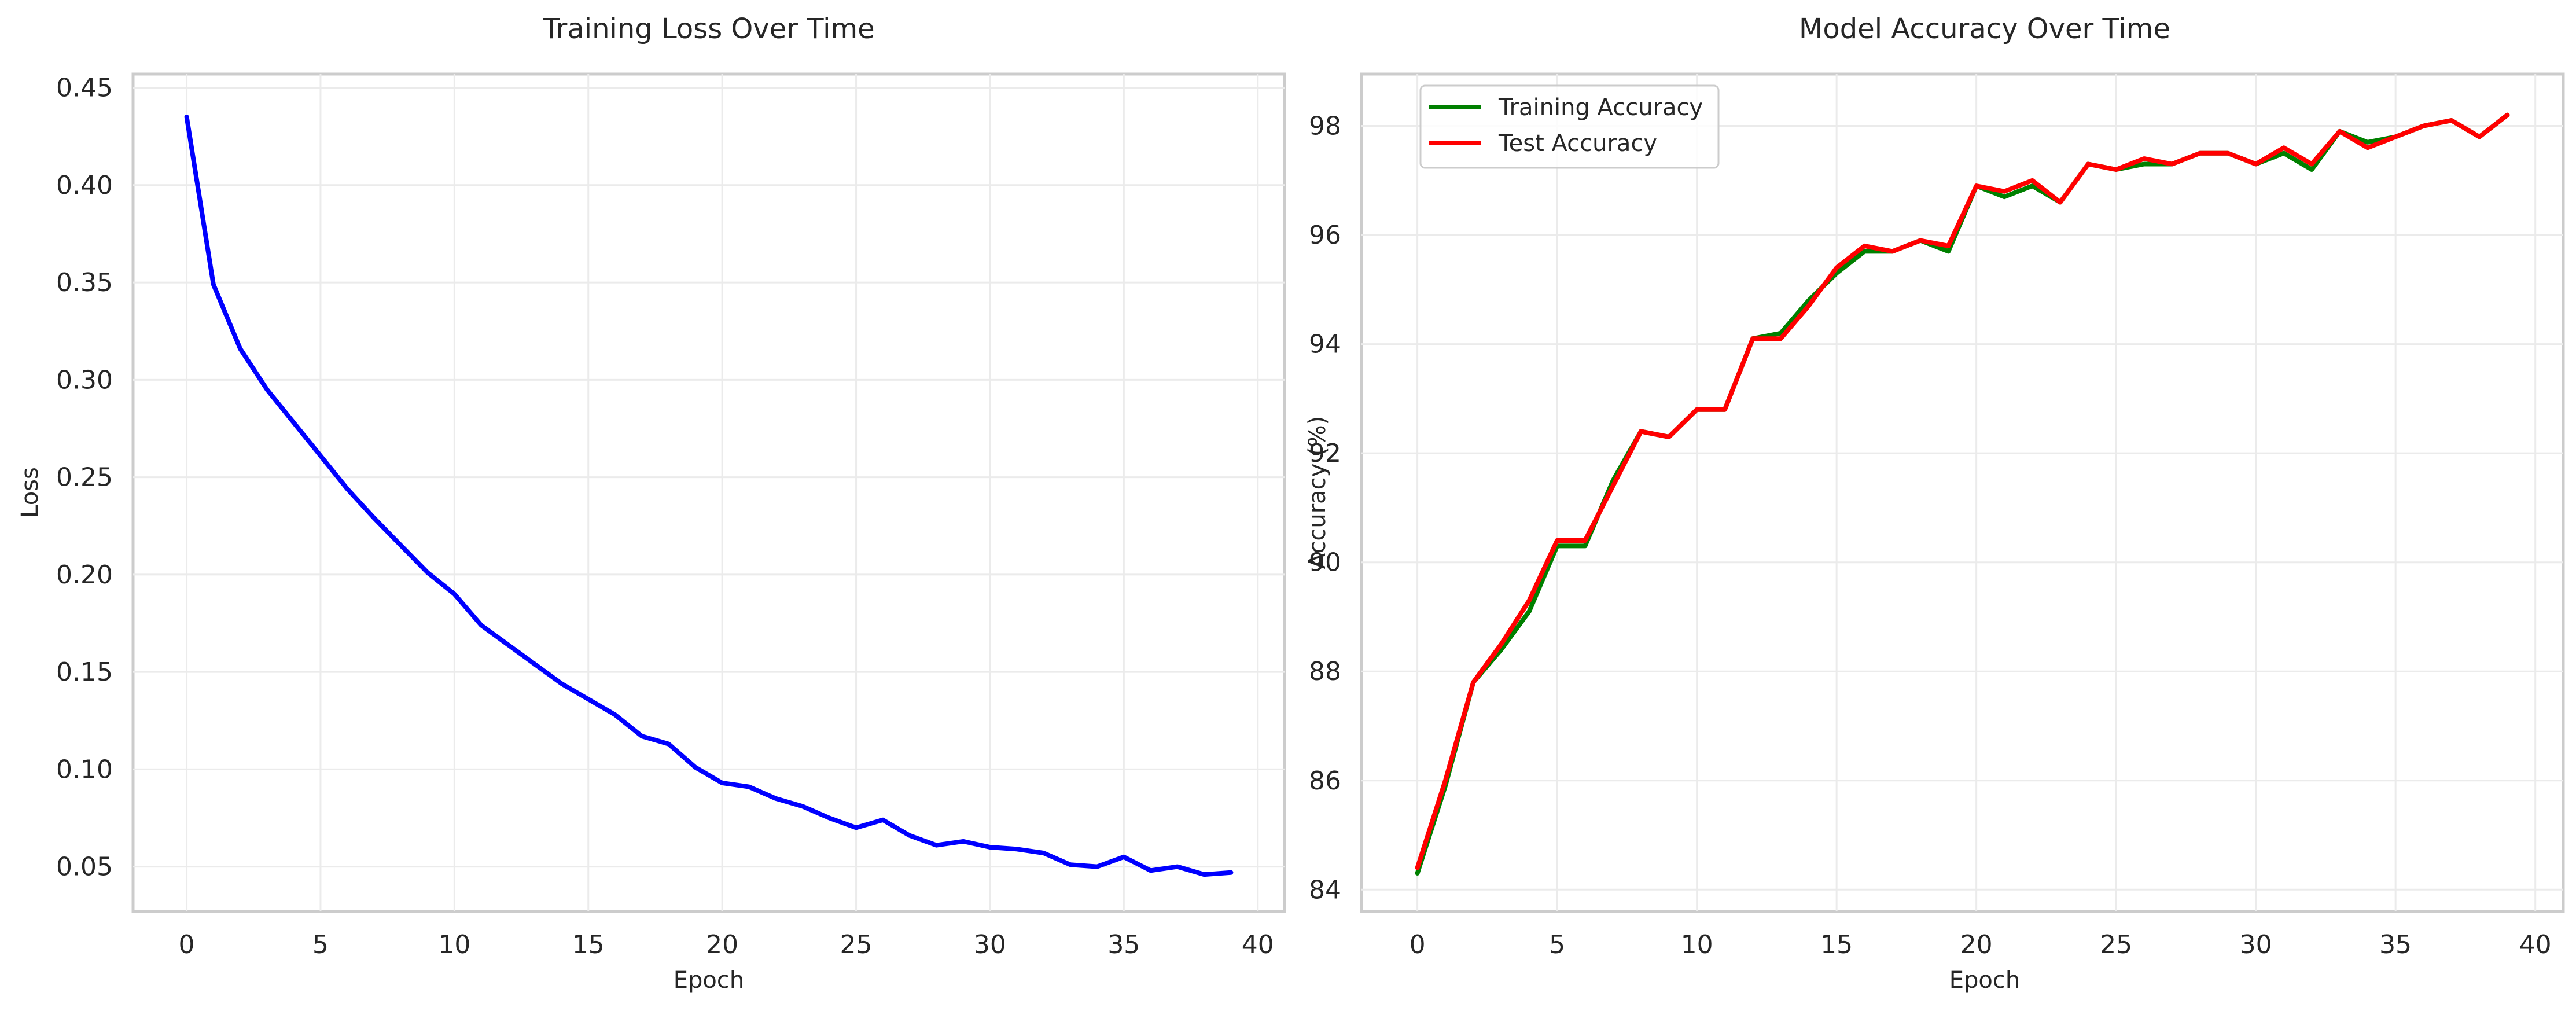 This screenshot has width=2576, height=1011. What do you see at coordinates (1325, 890) in the screenshot?
I see `y-tick-label: 84` at bounding box center [1325, 890].